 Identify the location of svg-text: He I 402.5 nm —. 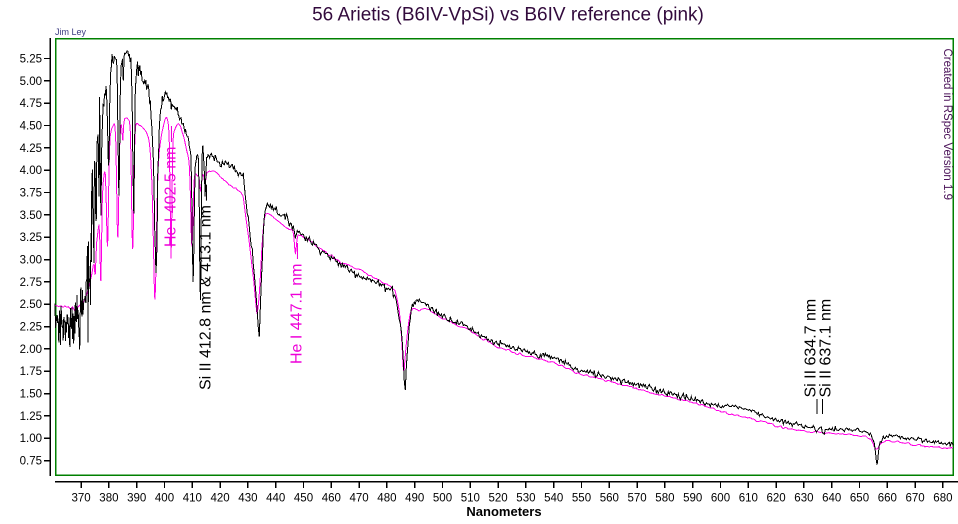
(171, 186).